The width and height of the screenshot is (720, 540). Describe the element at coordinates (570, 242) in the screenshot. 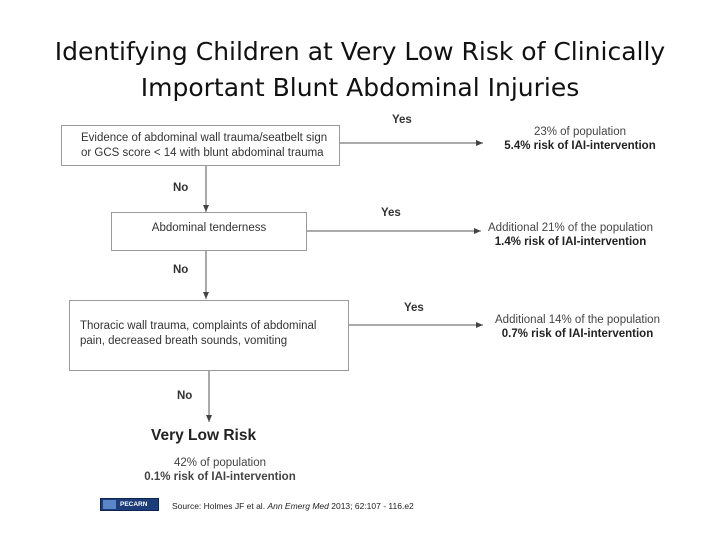

I see `result-2-risk: 1.4% risk of IAI-intervention` at that location.